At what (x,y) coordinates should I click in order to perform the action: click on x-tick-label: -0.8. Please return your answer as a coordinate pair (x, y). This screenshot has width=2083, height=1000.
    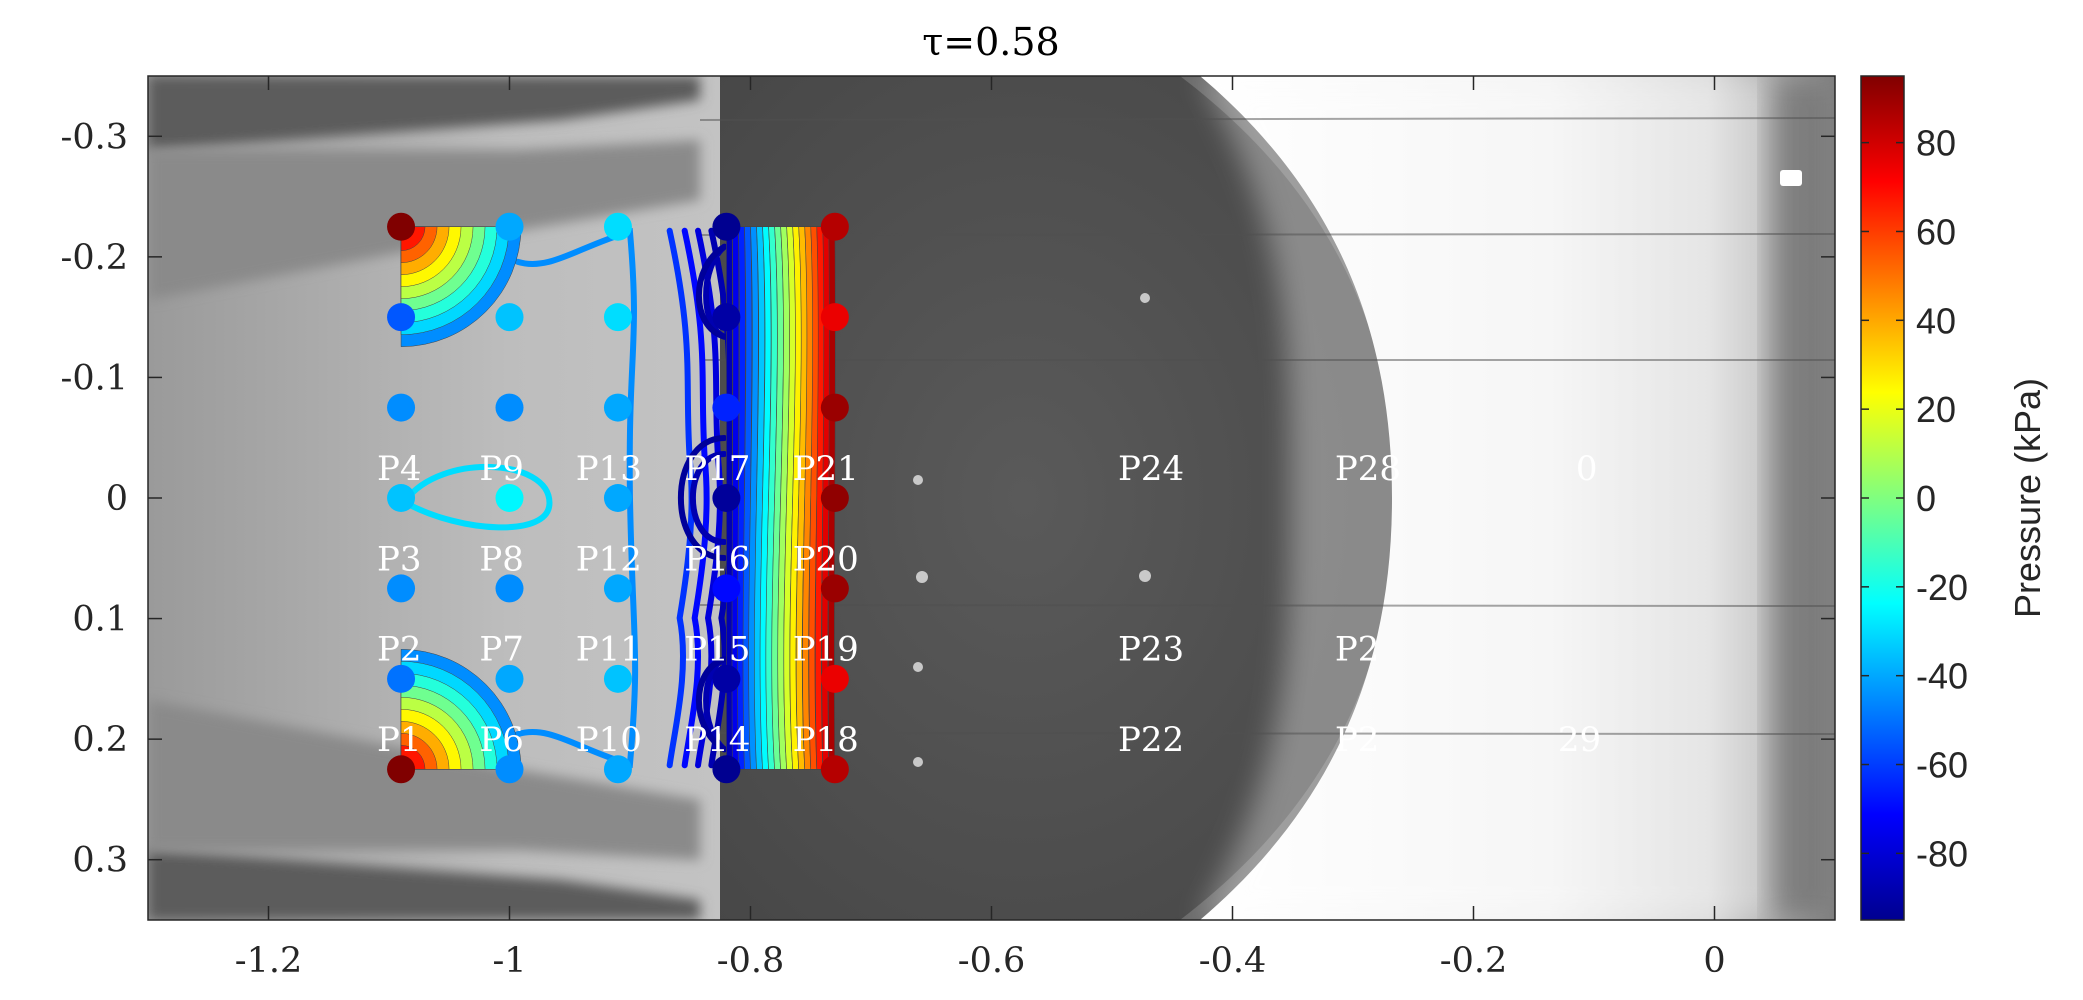
    Looking at the image, I should click on (751, 961).